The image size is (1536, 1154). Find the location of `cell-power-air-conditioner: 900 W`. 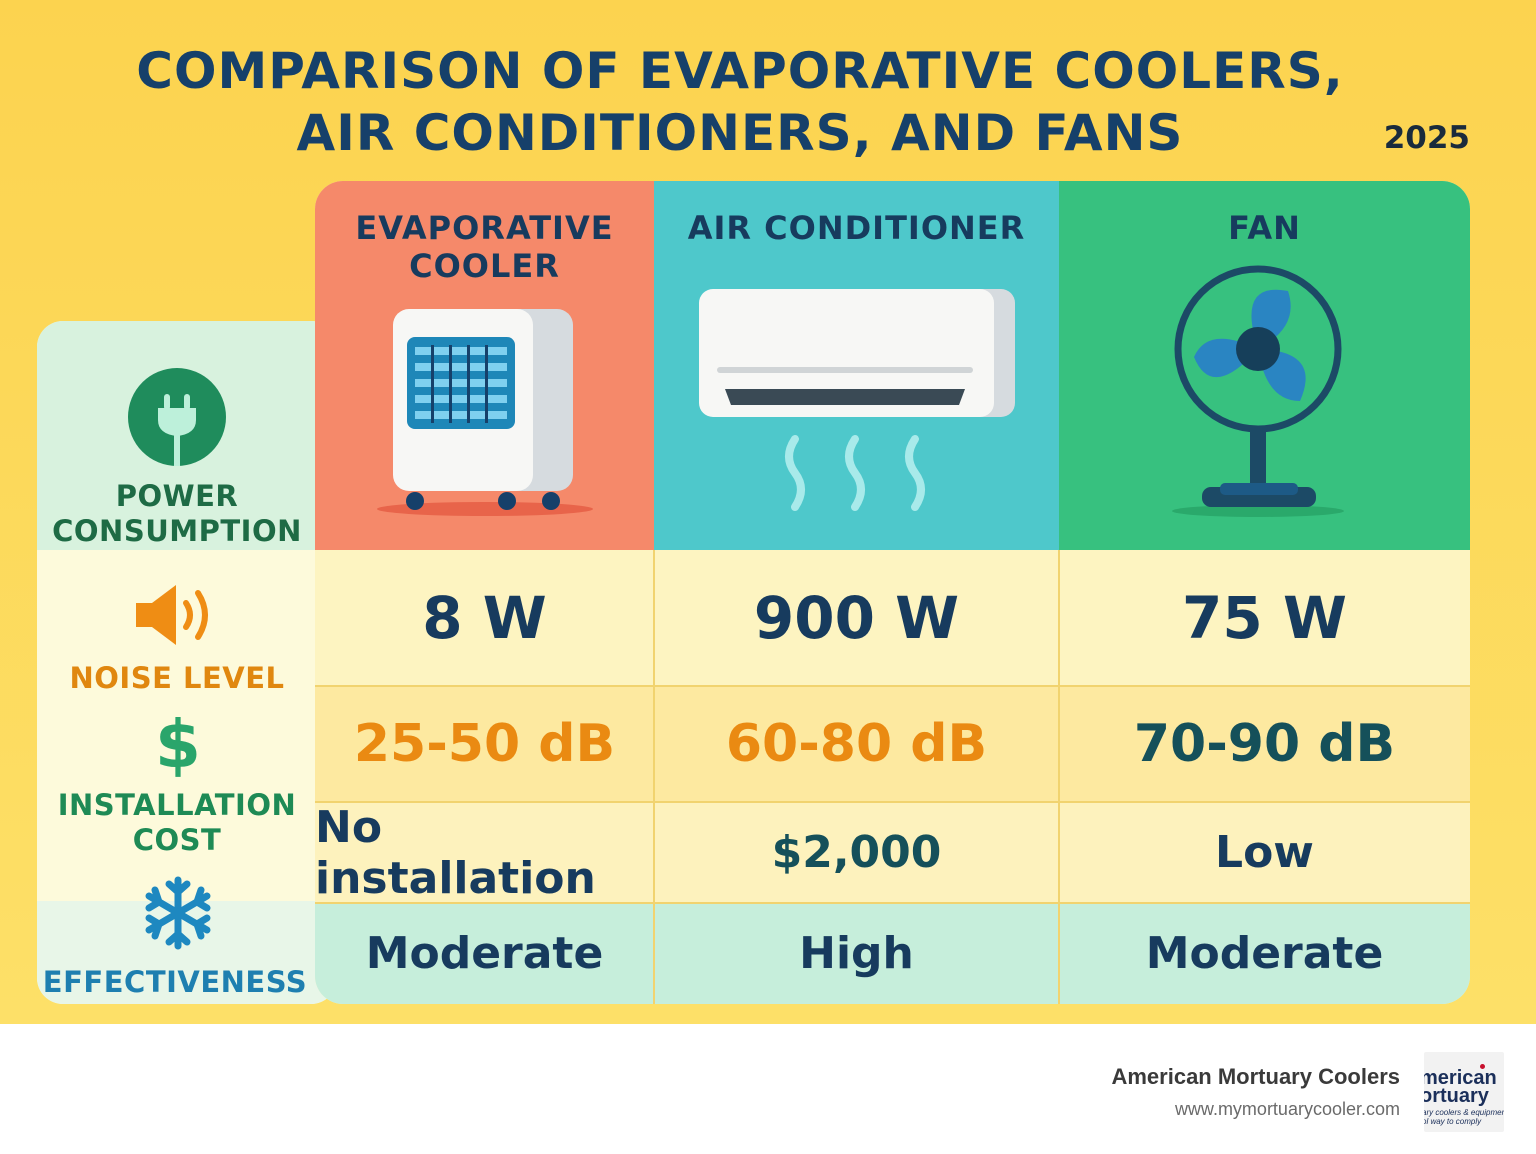

cell-power-air-conditioner: 900 W is located at coordinates (856, 618).